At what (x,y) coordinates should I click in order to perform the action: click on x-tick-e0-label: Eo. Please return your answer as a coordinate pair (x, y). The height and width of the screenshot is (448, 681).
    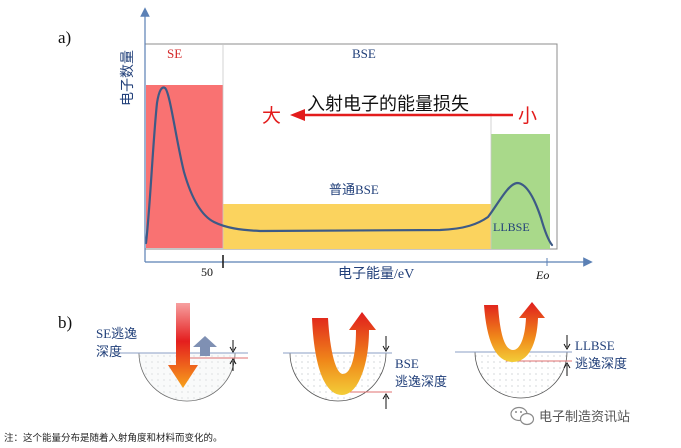
    Looking at the image, I should click on (542, 275).